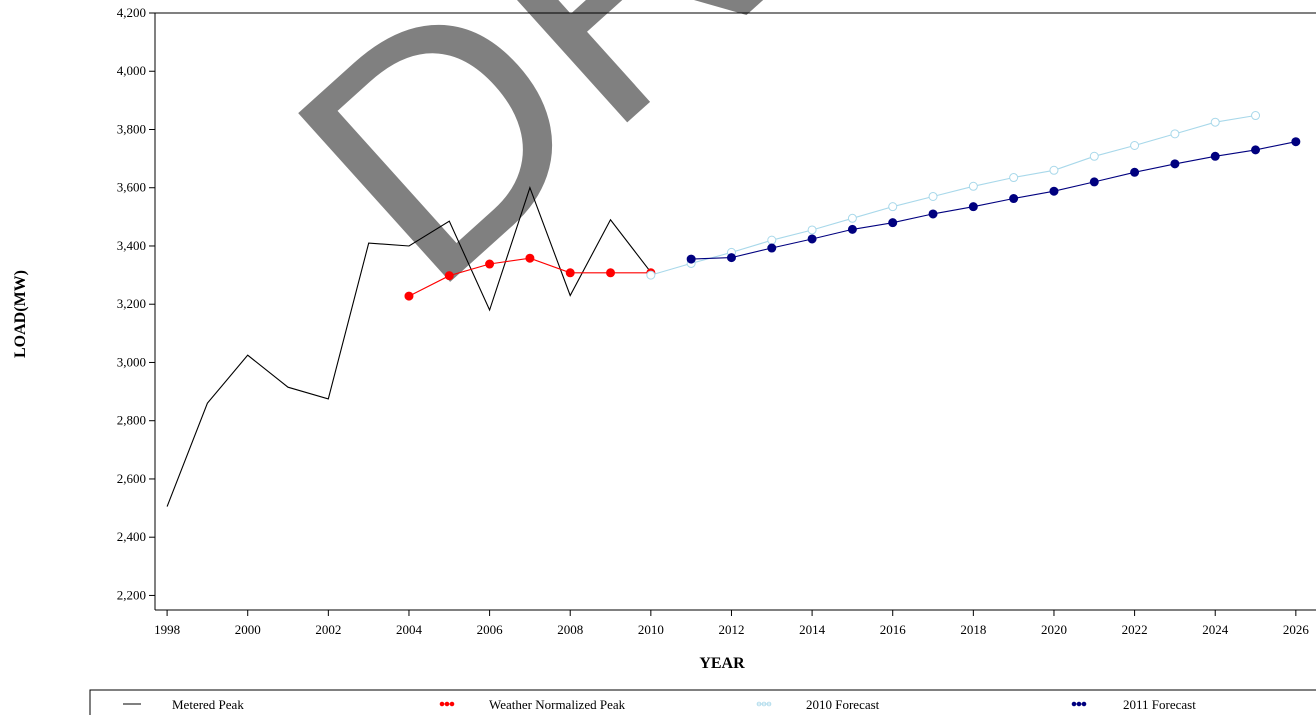 This screenshot has width=1316, height=715. Describe the element at coordinates (1159, 704) in the screenshot. I see `legend-label-4: 2011 Forecast` at that location.